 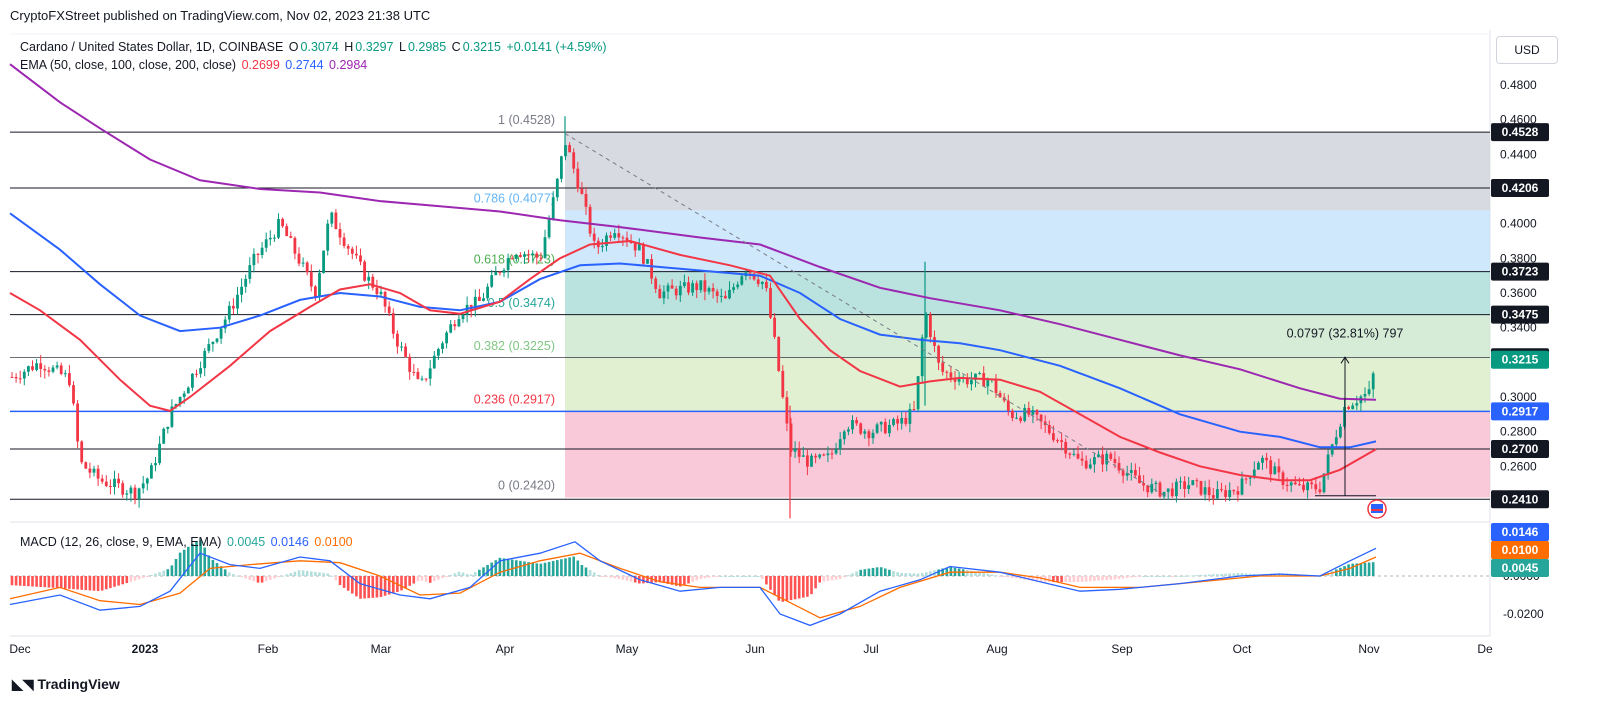 What do you see at coordinates (1520, 568) in the screenshot?
I see `macd-axis-label-2: 0.0045` at bounding box center [1520, 568].